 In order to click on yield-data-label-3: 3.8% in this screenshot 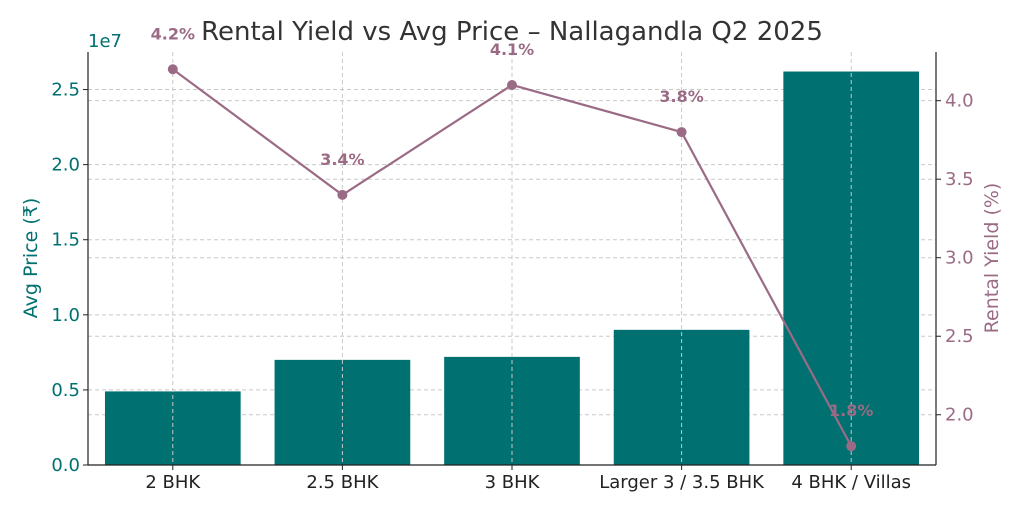, I will do `click(681, 96)`.